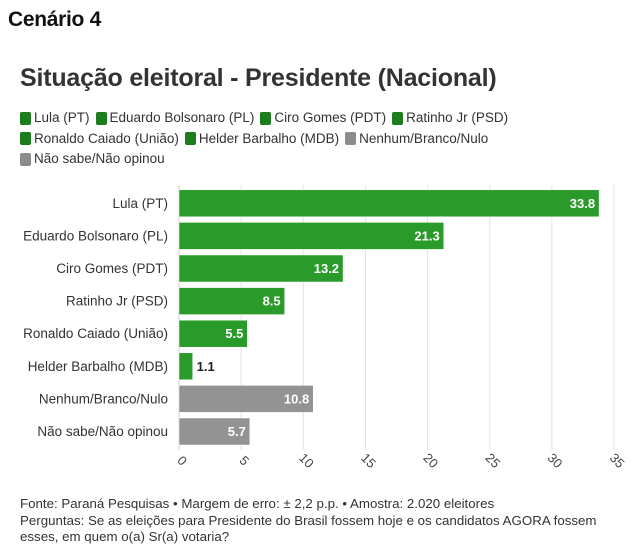 This screenshot has height=547, width=636. I want to click on scenario-label: Cenário 4, so click(54, 19).